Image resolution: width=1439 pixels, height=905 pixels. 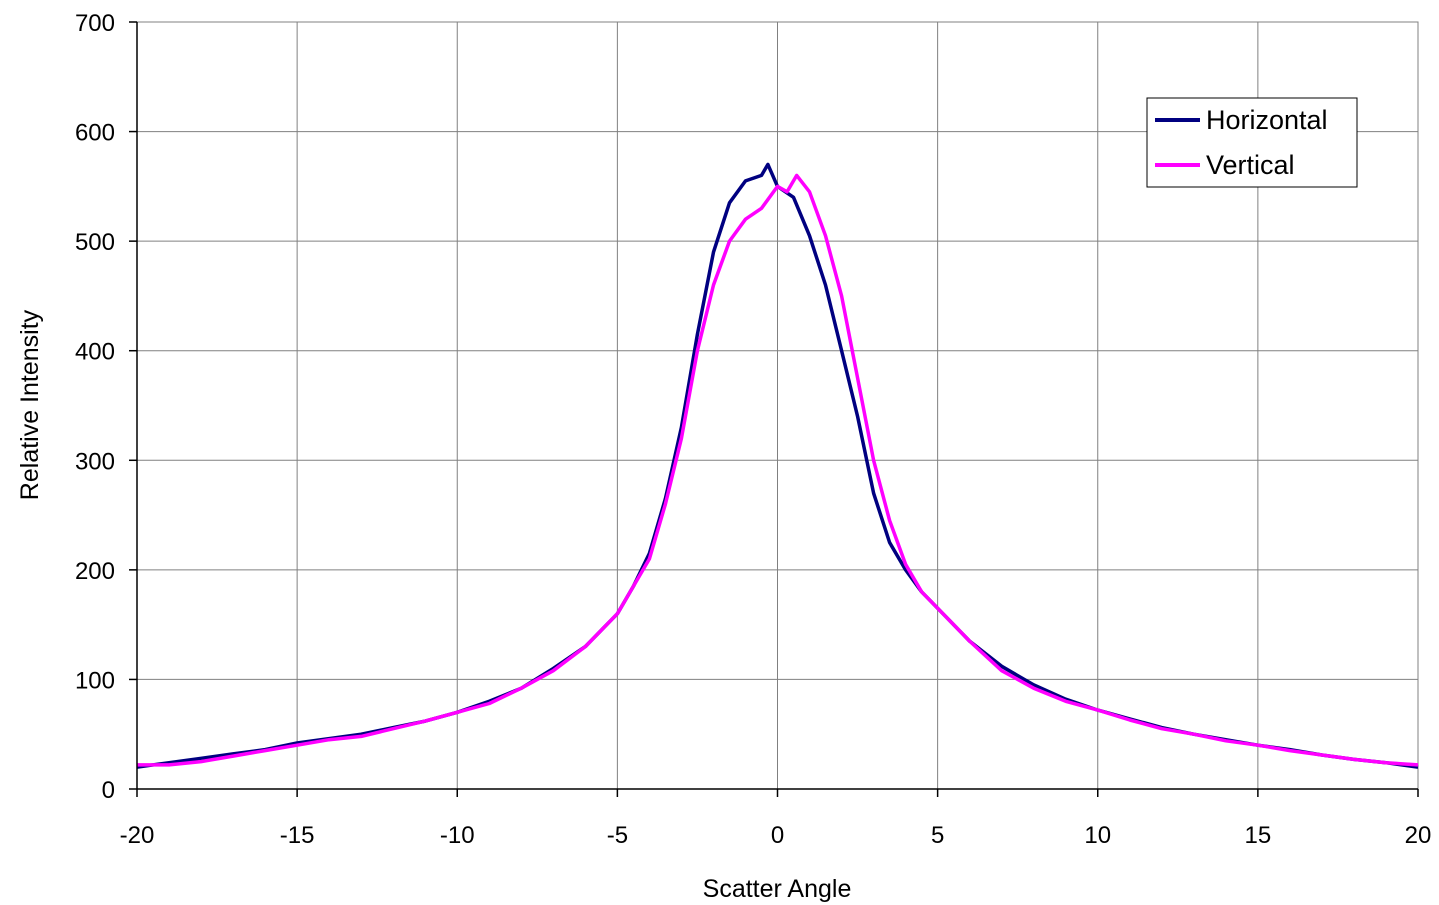 I want to click on y-tick-label: 700, so click(x=95, y=23).